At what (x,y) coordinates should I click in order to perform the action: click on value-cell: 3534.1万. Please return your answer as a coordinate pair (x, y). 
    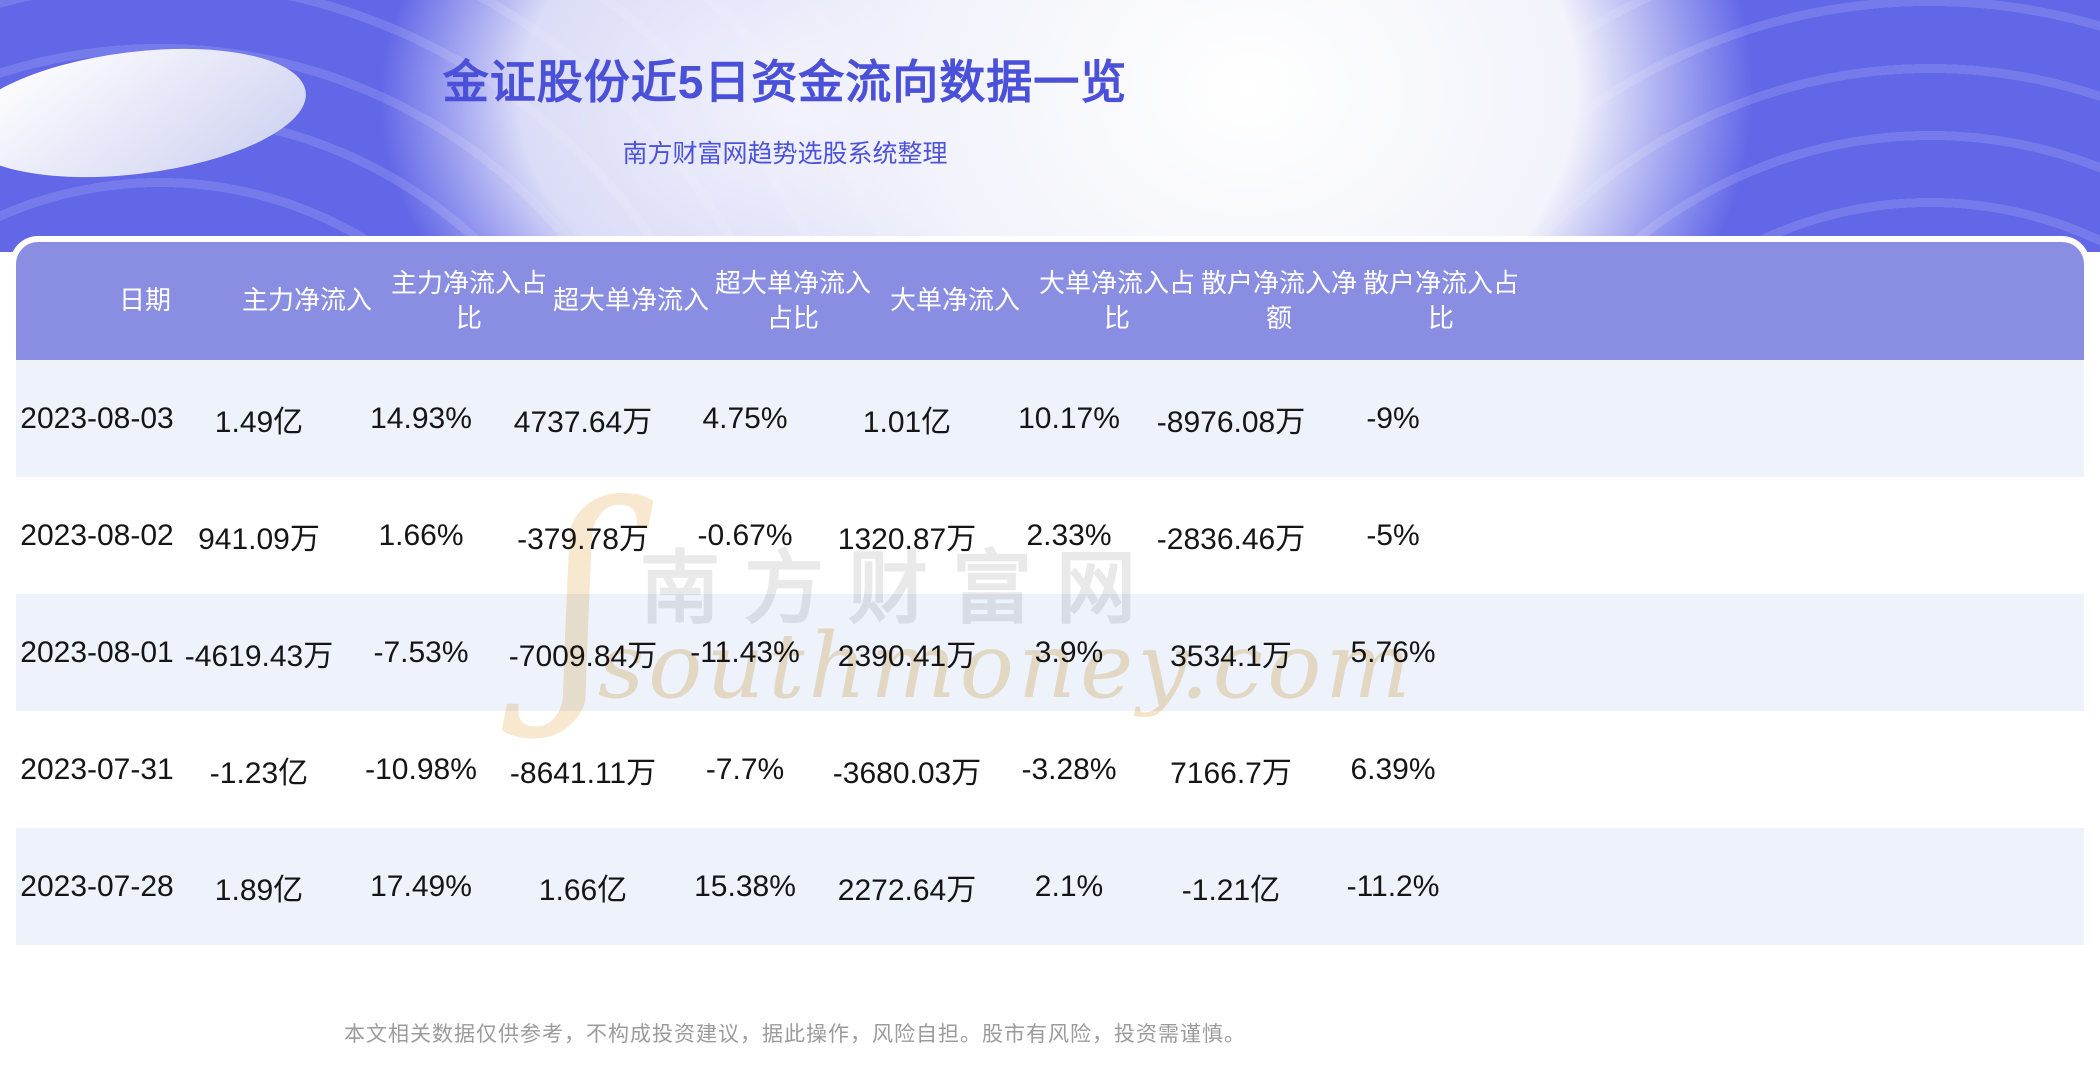
    Looking at the image, I should click on (1231, 656).